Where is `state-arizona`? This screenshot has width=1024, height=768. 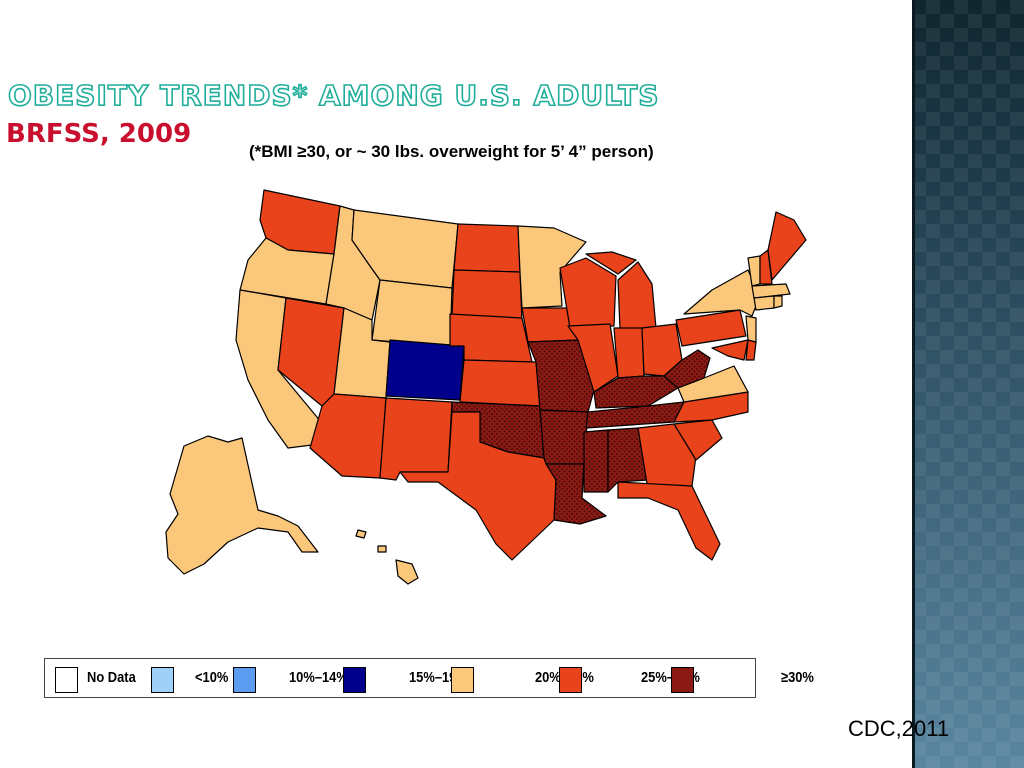
state-arizona is located at coordinates (348, 436).